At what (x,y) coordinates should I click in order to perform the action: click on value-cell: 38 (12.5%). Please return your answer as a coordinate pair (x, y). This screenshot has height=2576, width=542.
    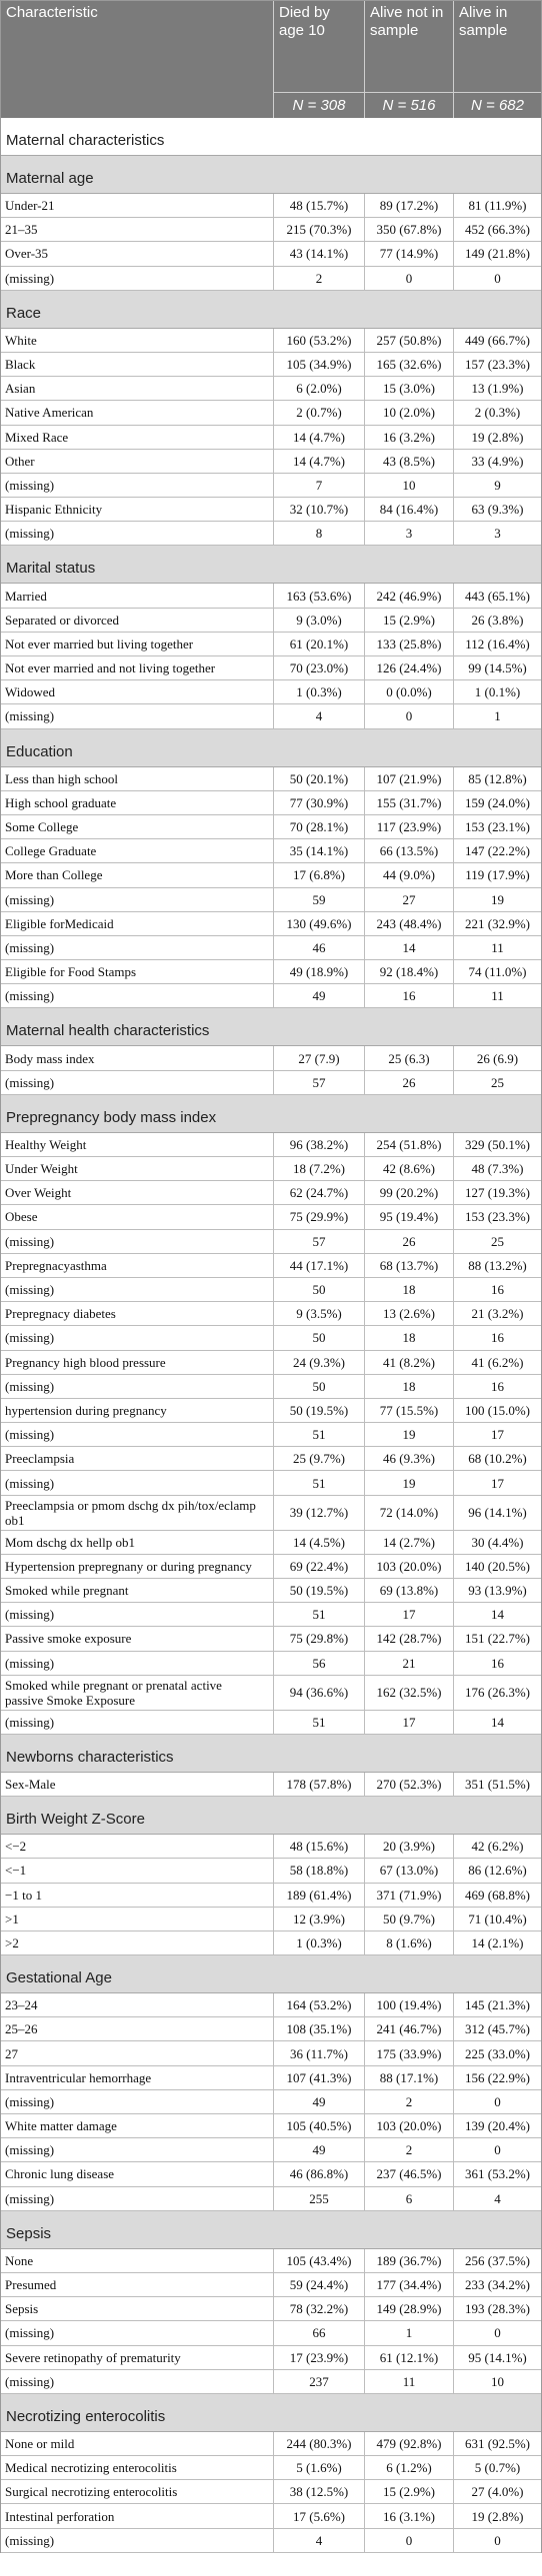
    Looking at the image, I should click on (318, 2492).